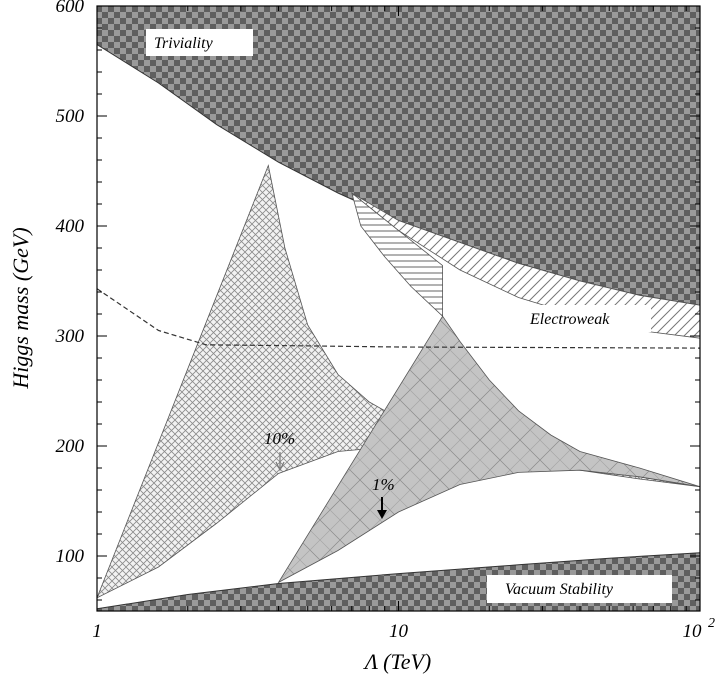 This screenshot has width=725, height=678. Describe the element at coordinates (711, 623) in the screenshot. I see `x-tick-exponent: 2` at that location.